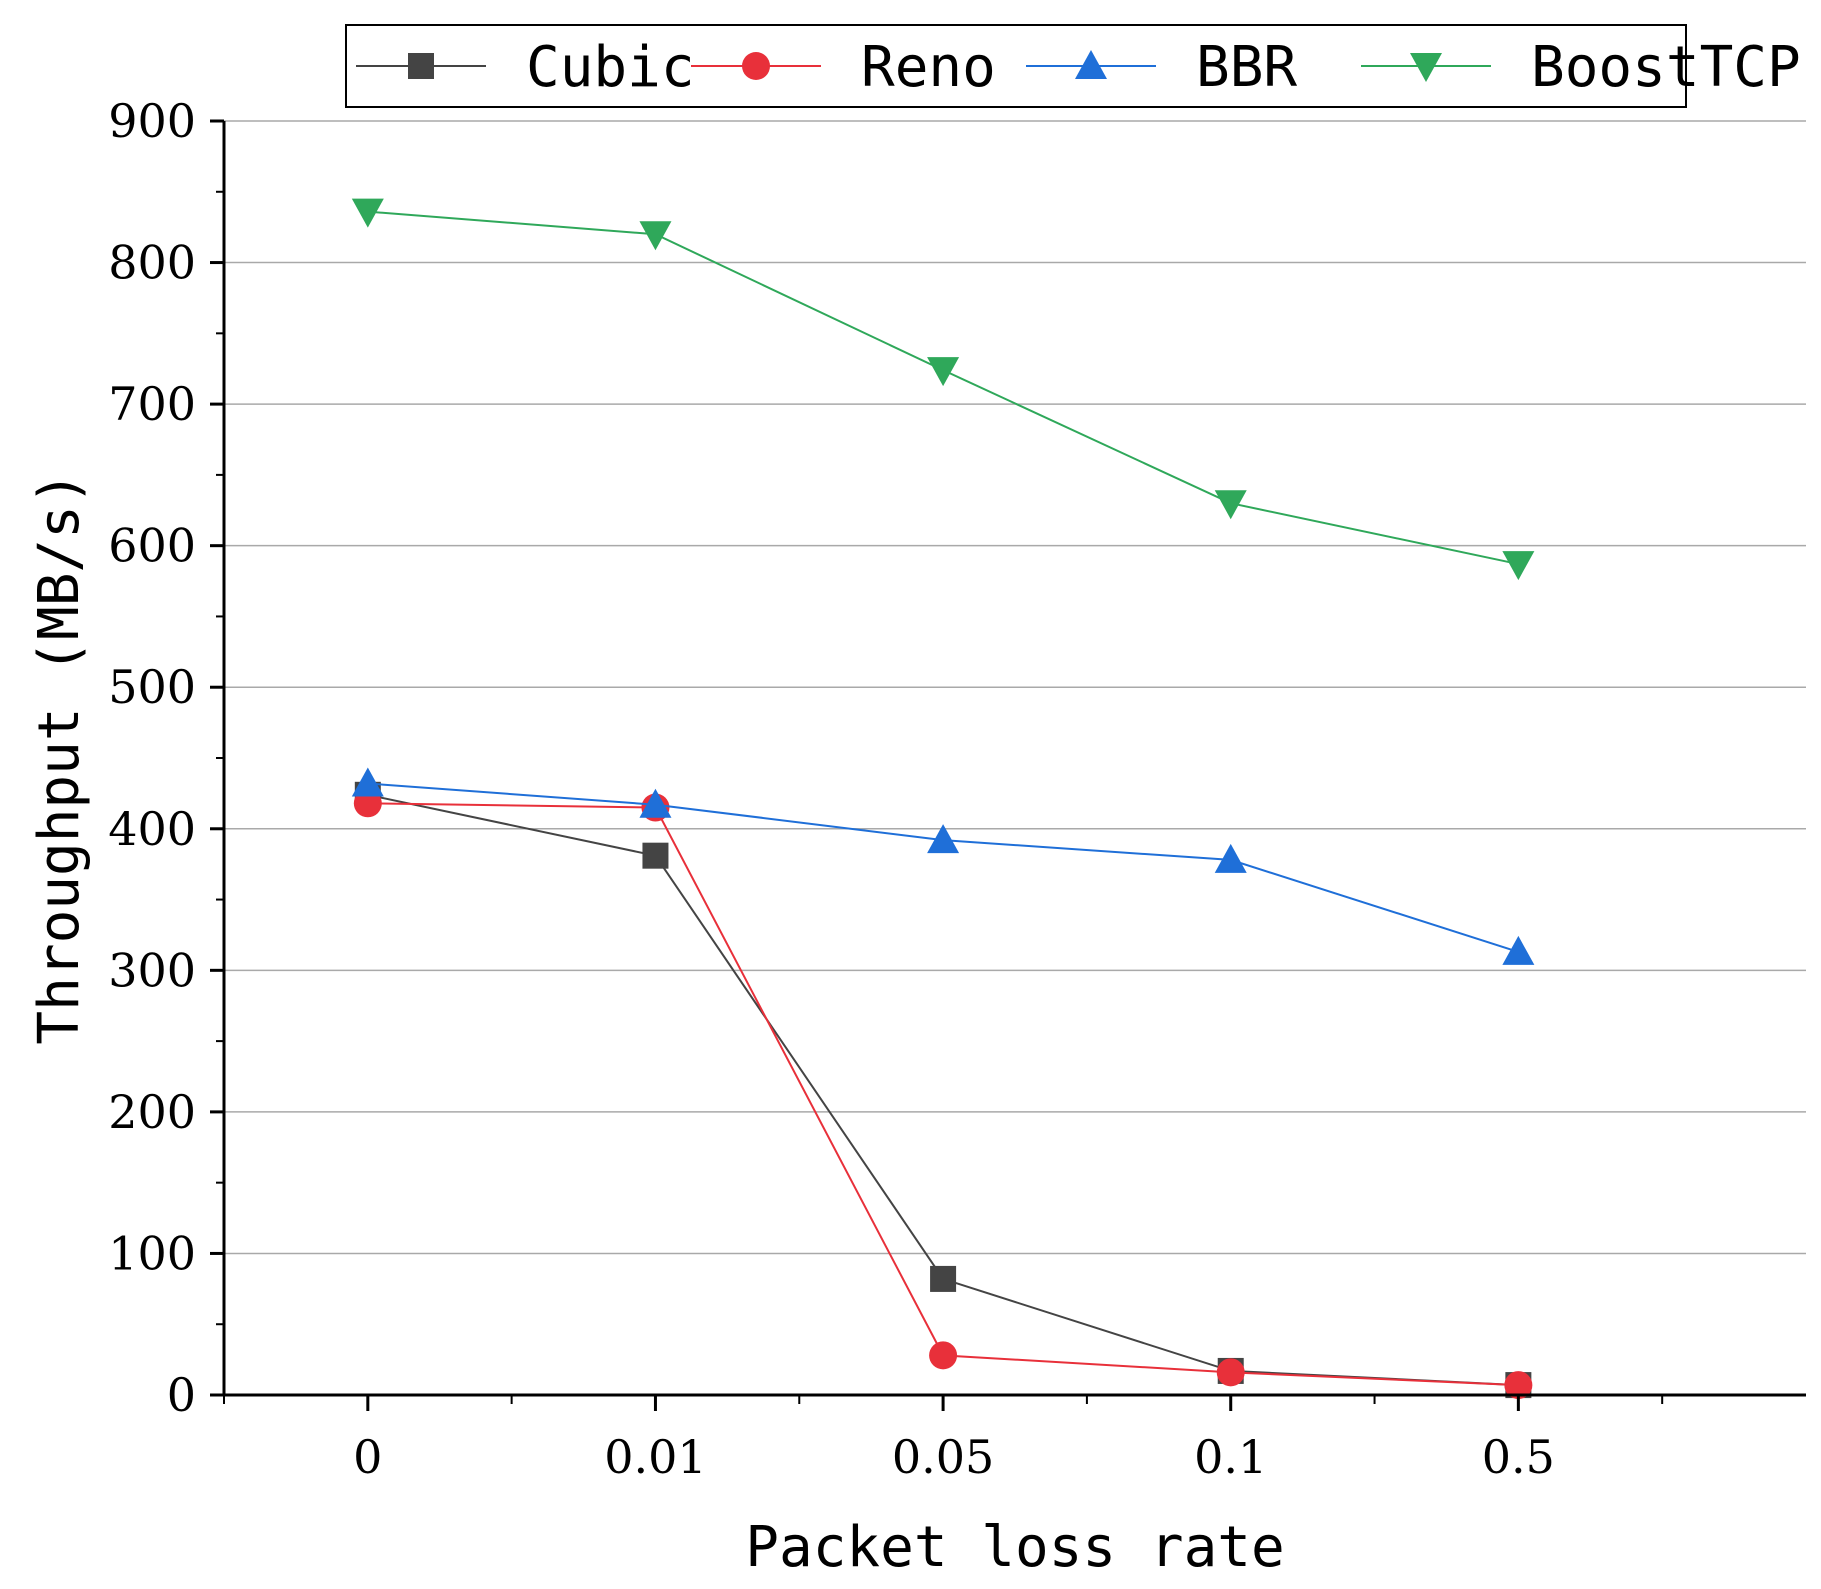  I want to click on legend-item-bbr: BBR, so click(1161, 67).